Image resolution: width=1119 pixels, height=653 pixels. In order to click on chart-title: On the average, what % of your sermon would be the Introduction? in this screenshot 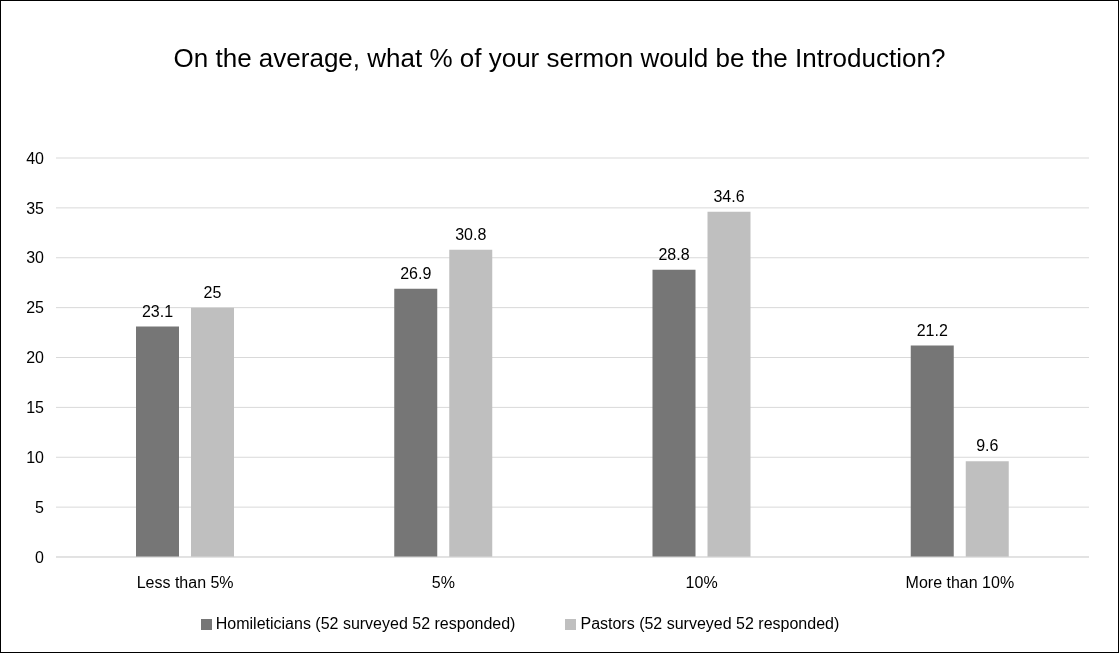, I will do `click(559, 58)`.